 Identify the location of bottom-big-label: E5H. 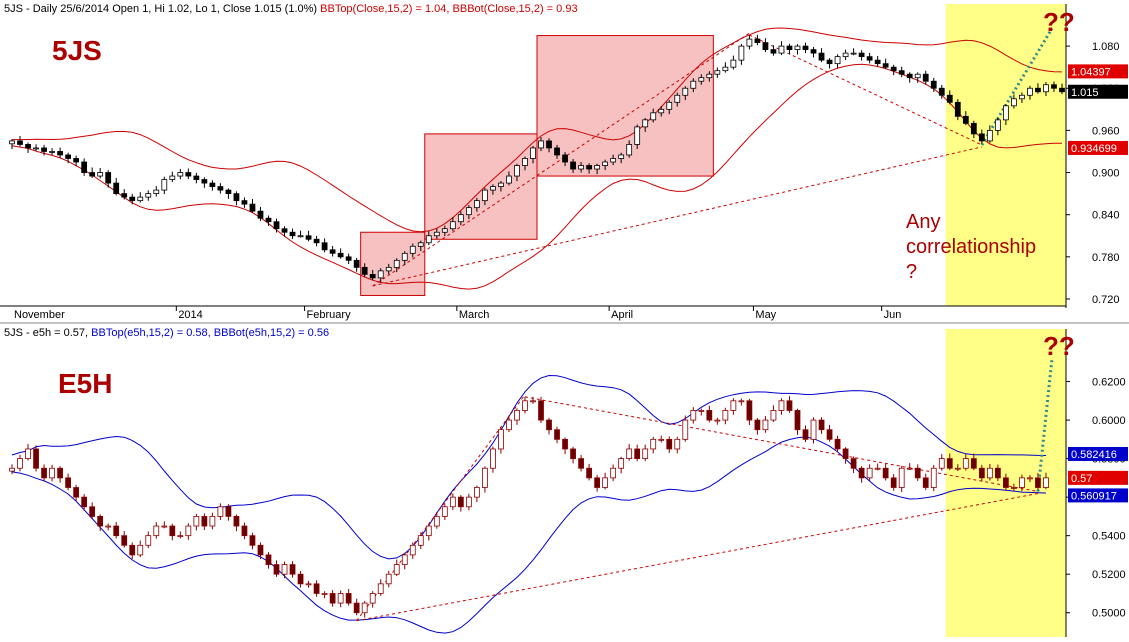
(85, 383).